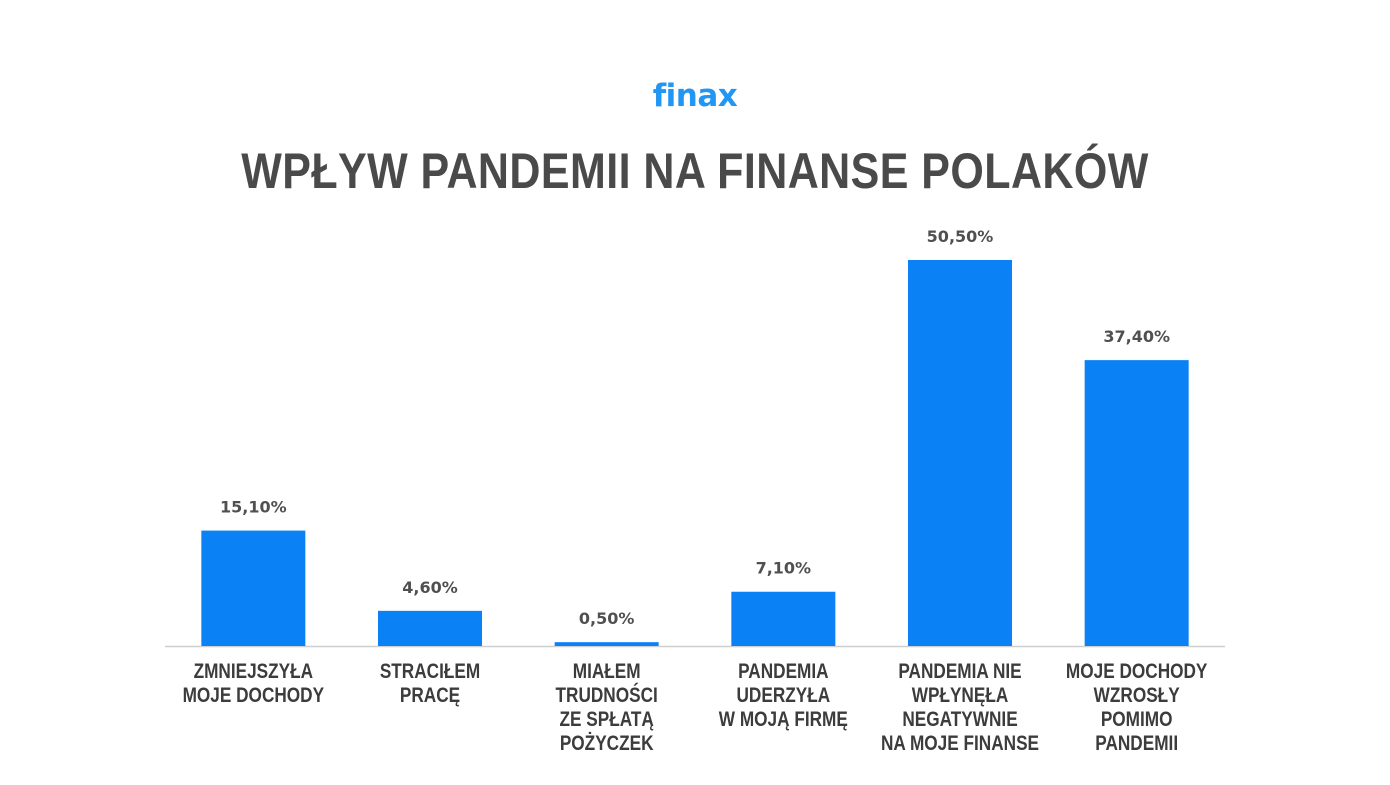 The width and height of the screenshot is (1390, 785). Describe the element at coordinates (253, 507) in the screenshot. I see `data-label: 15,10%` at that location.